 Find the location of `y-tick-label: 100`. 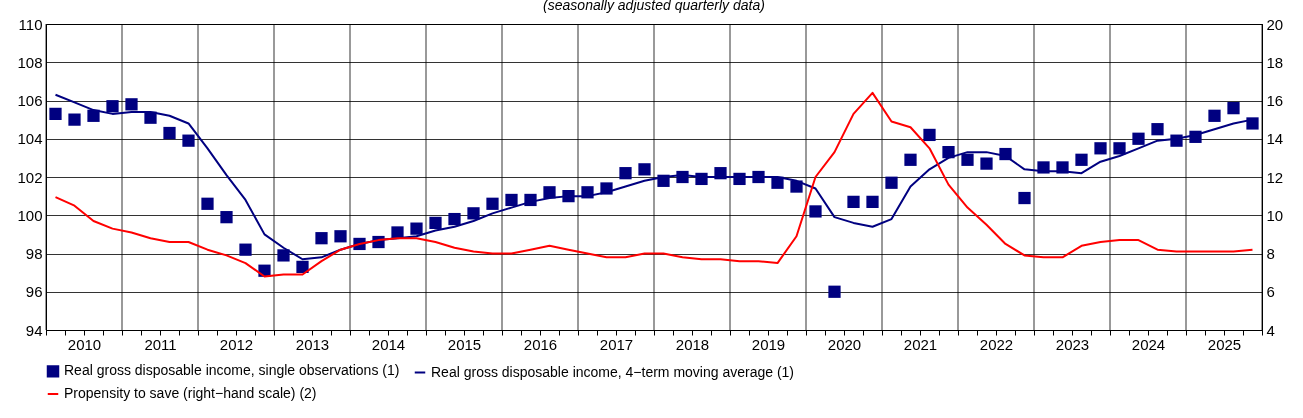

y-tick-label: 100 is located at coordinates (30, 215).